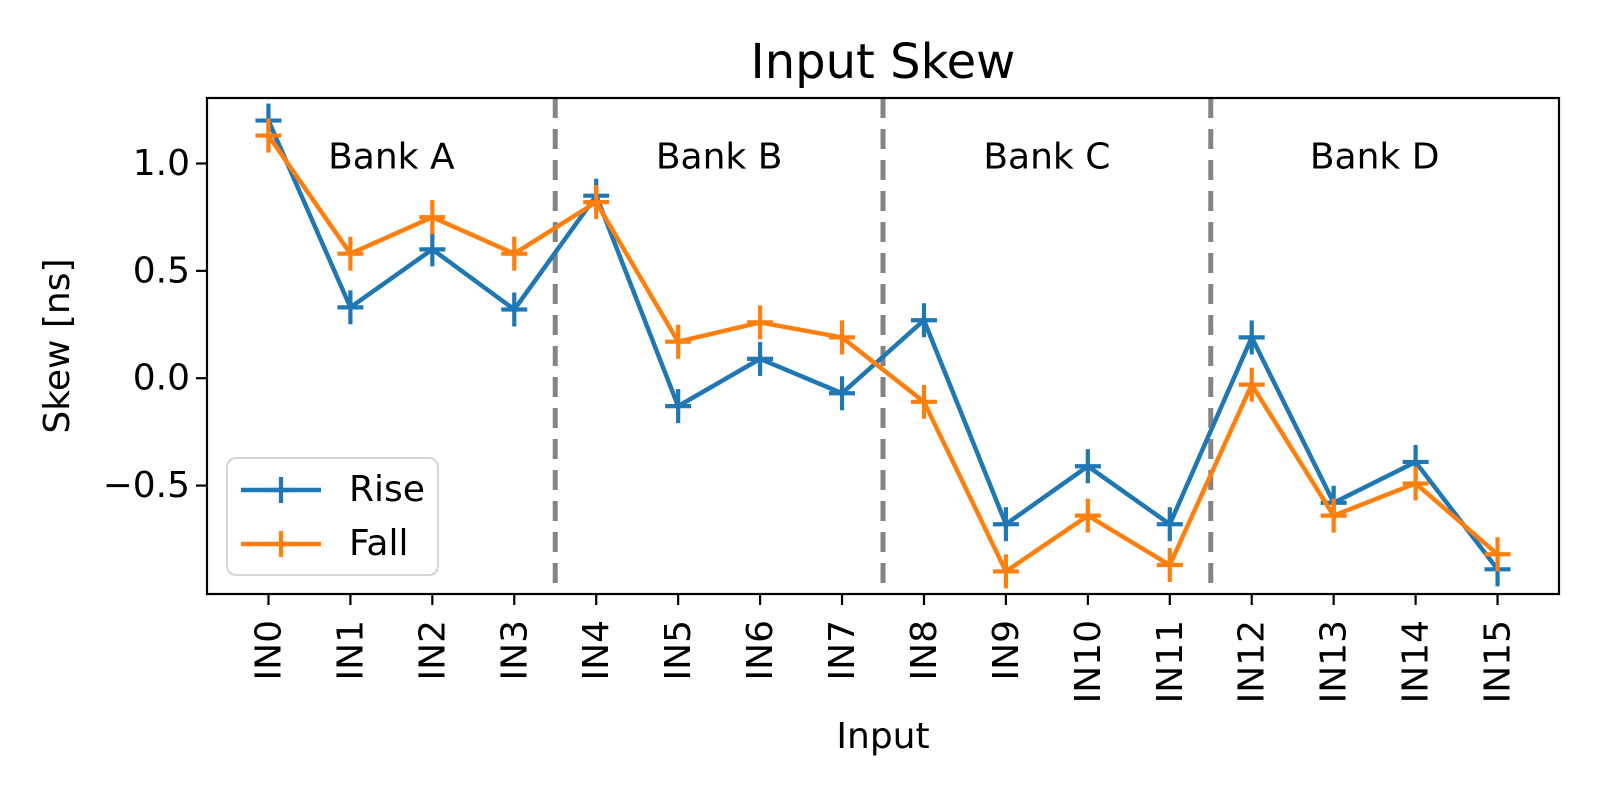 The width and height of the screenshot is (1600, 800). What do you see at coordinates (338, 490) in the screenshot?
I see `legend-row-rise: Rise` at bounding box center [338, 490].